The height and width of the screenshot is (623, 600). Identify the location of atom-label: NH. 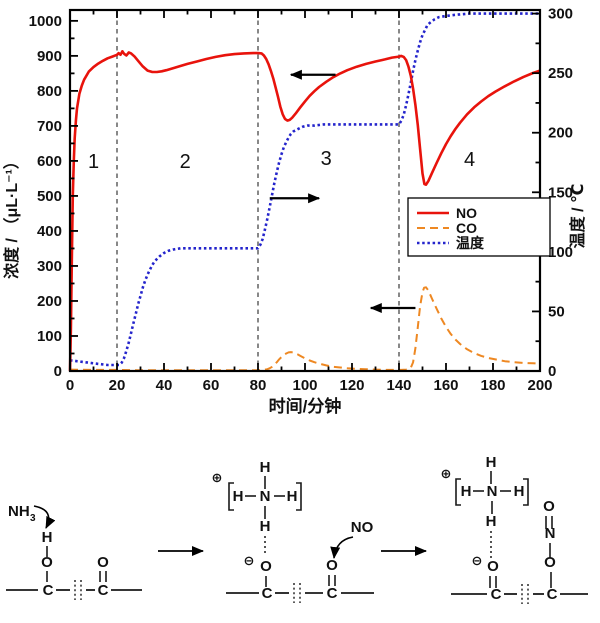
(19, 511).